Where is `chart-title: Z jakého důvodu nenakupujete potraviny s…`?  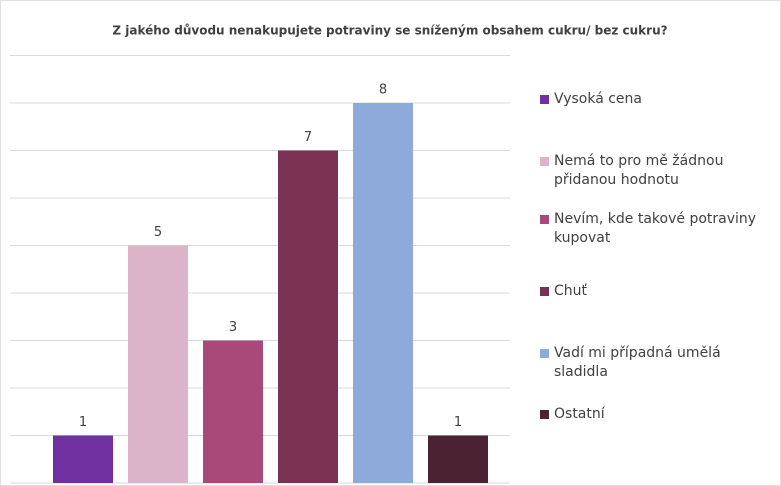
chart-title: Z jakého důvodu nenakupujete potraviny s… is located at coordinates (389, 31).